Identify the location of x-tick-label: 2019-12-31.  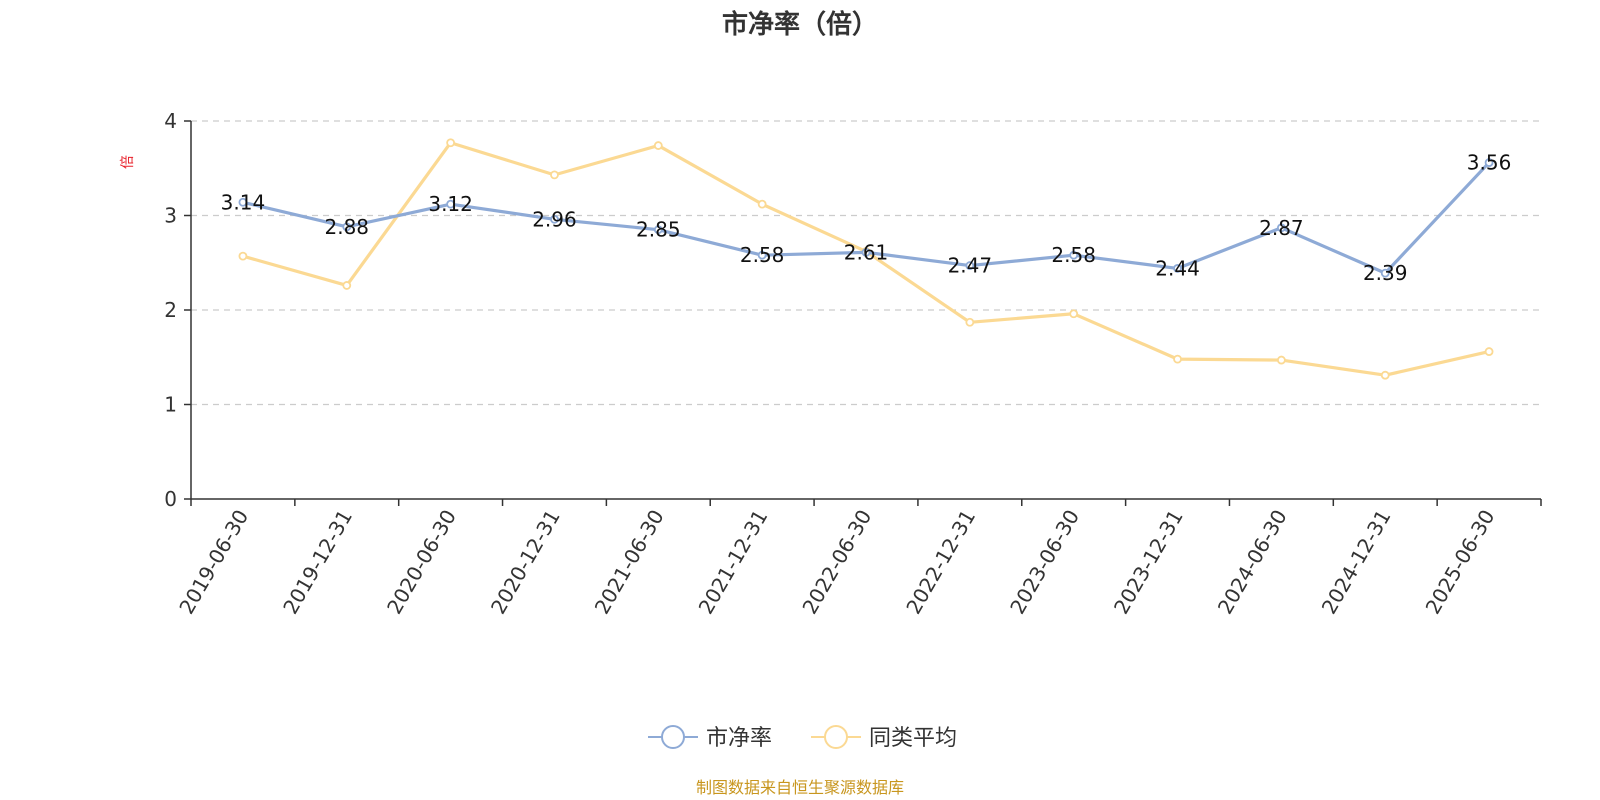
(317, 562).